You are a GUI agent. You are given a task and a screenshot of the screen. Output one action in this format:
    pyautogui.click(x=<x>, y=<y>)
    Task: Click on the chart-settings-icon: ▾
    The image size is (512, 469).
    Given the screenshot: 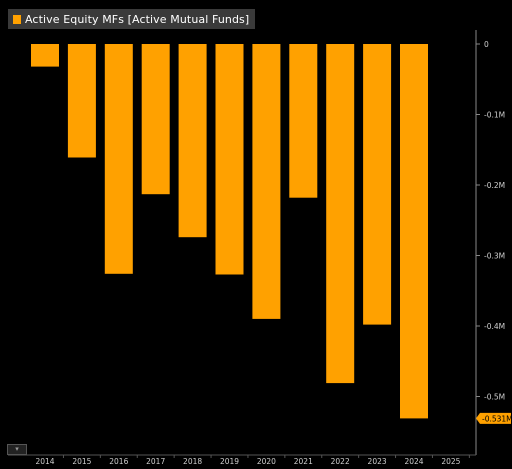 What is the action you would take?
    pyautogui.click(x=17, y=449)
    